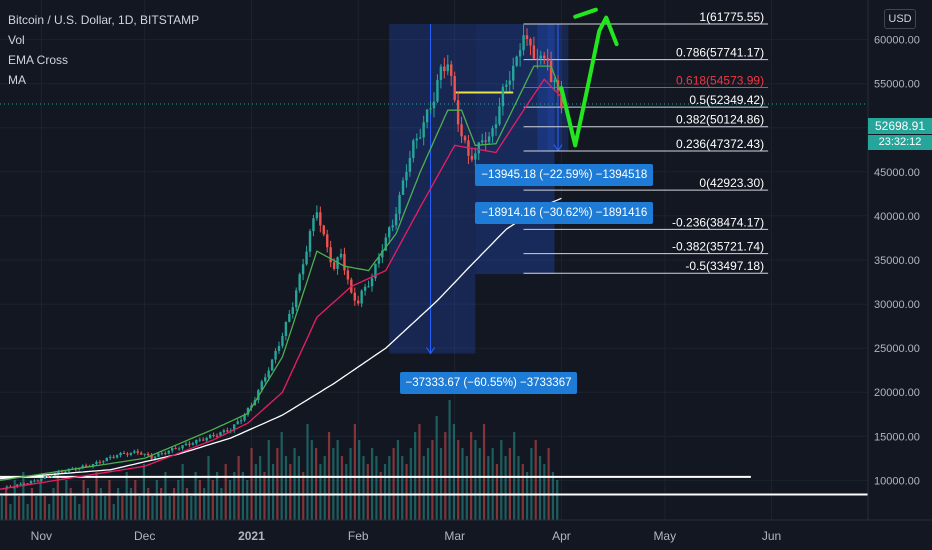 The width and height of the screenshot is (932, 550). I want to click on price-tick-label: 35000.00, so click(897, 261).